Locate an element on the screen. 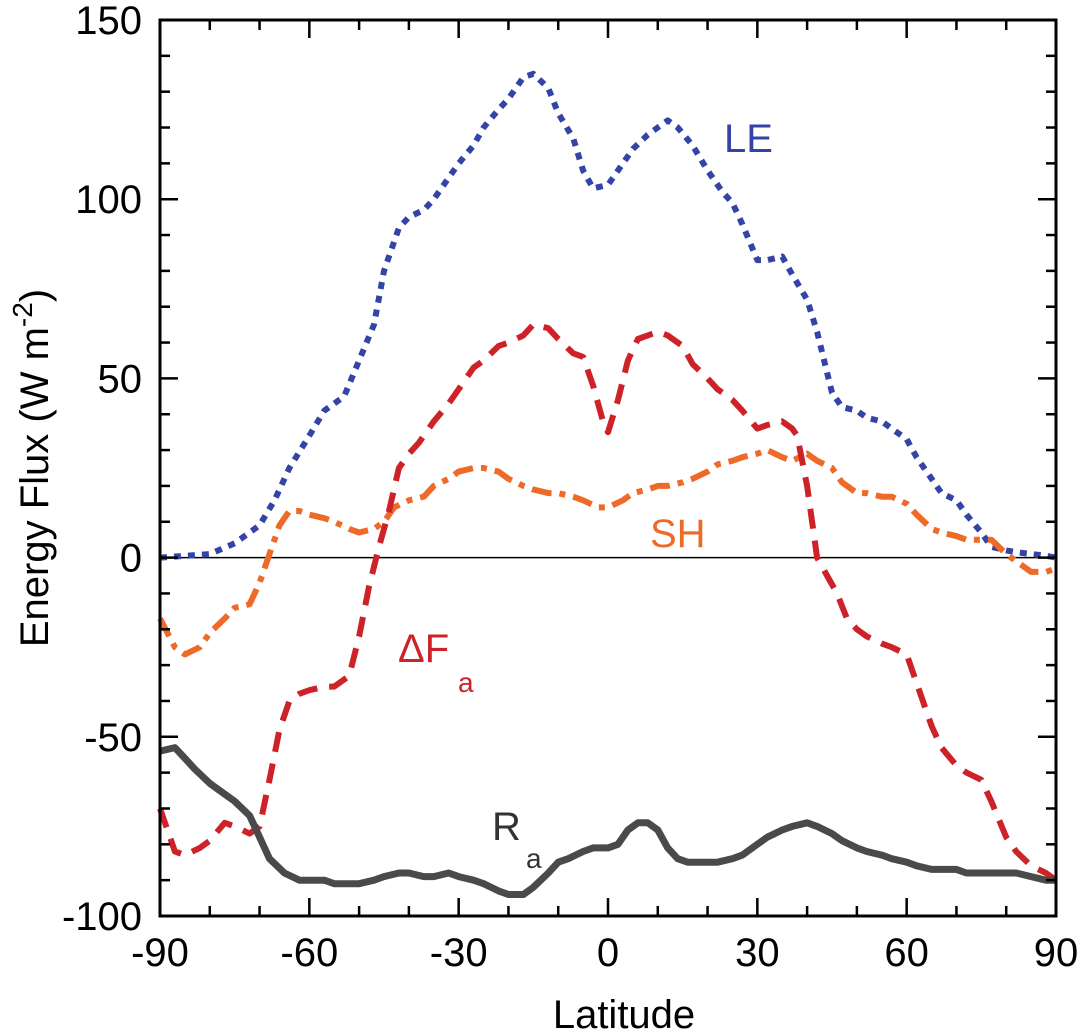 The image size is (1083, 1031). series-label-sh: SH is located at coordinates (678, 534).